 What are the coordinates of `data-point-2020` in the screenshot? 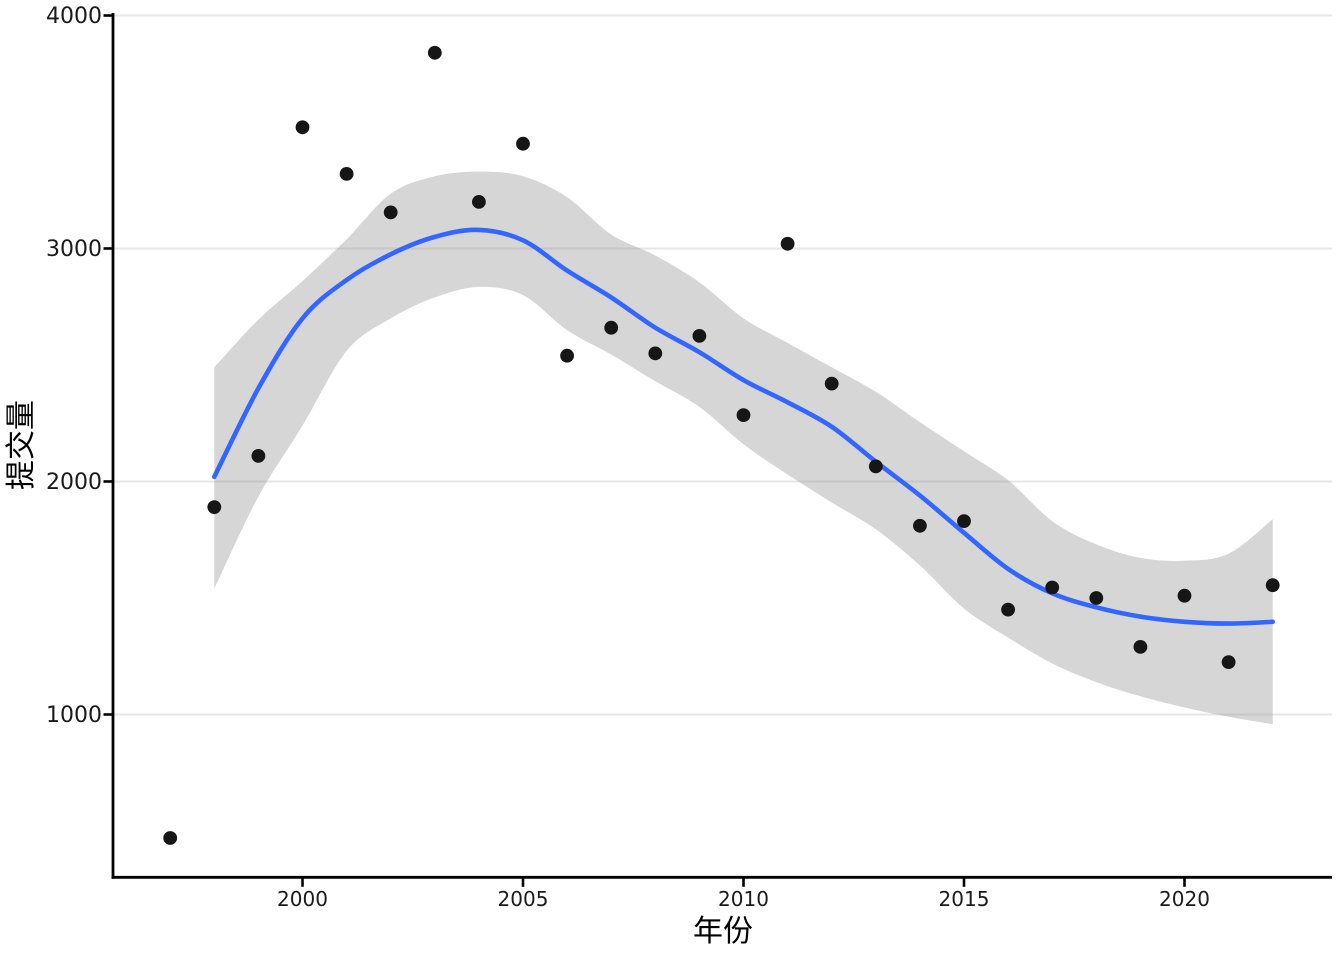 It's located at (1184, 595).